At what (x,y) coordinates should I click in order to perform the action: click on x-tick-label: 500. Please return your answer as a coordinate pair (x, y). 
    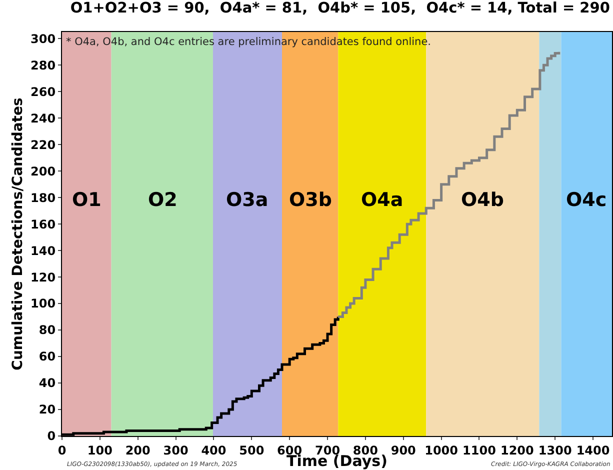
    Looking at the image, I should click on (251, 450).